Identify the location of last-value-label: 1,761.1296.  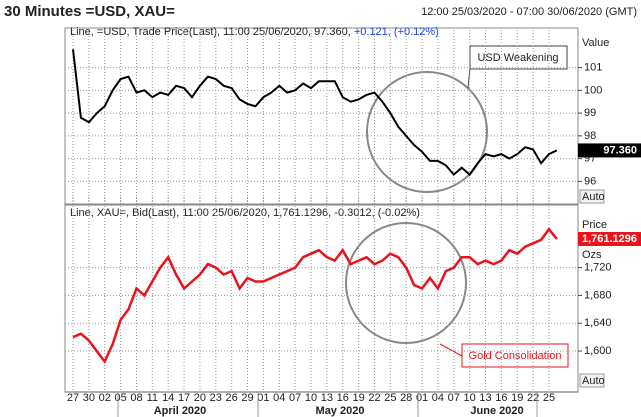
(609, 239).